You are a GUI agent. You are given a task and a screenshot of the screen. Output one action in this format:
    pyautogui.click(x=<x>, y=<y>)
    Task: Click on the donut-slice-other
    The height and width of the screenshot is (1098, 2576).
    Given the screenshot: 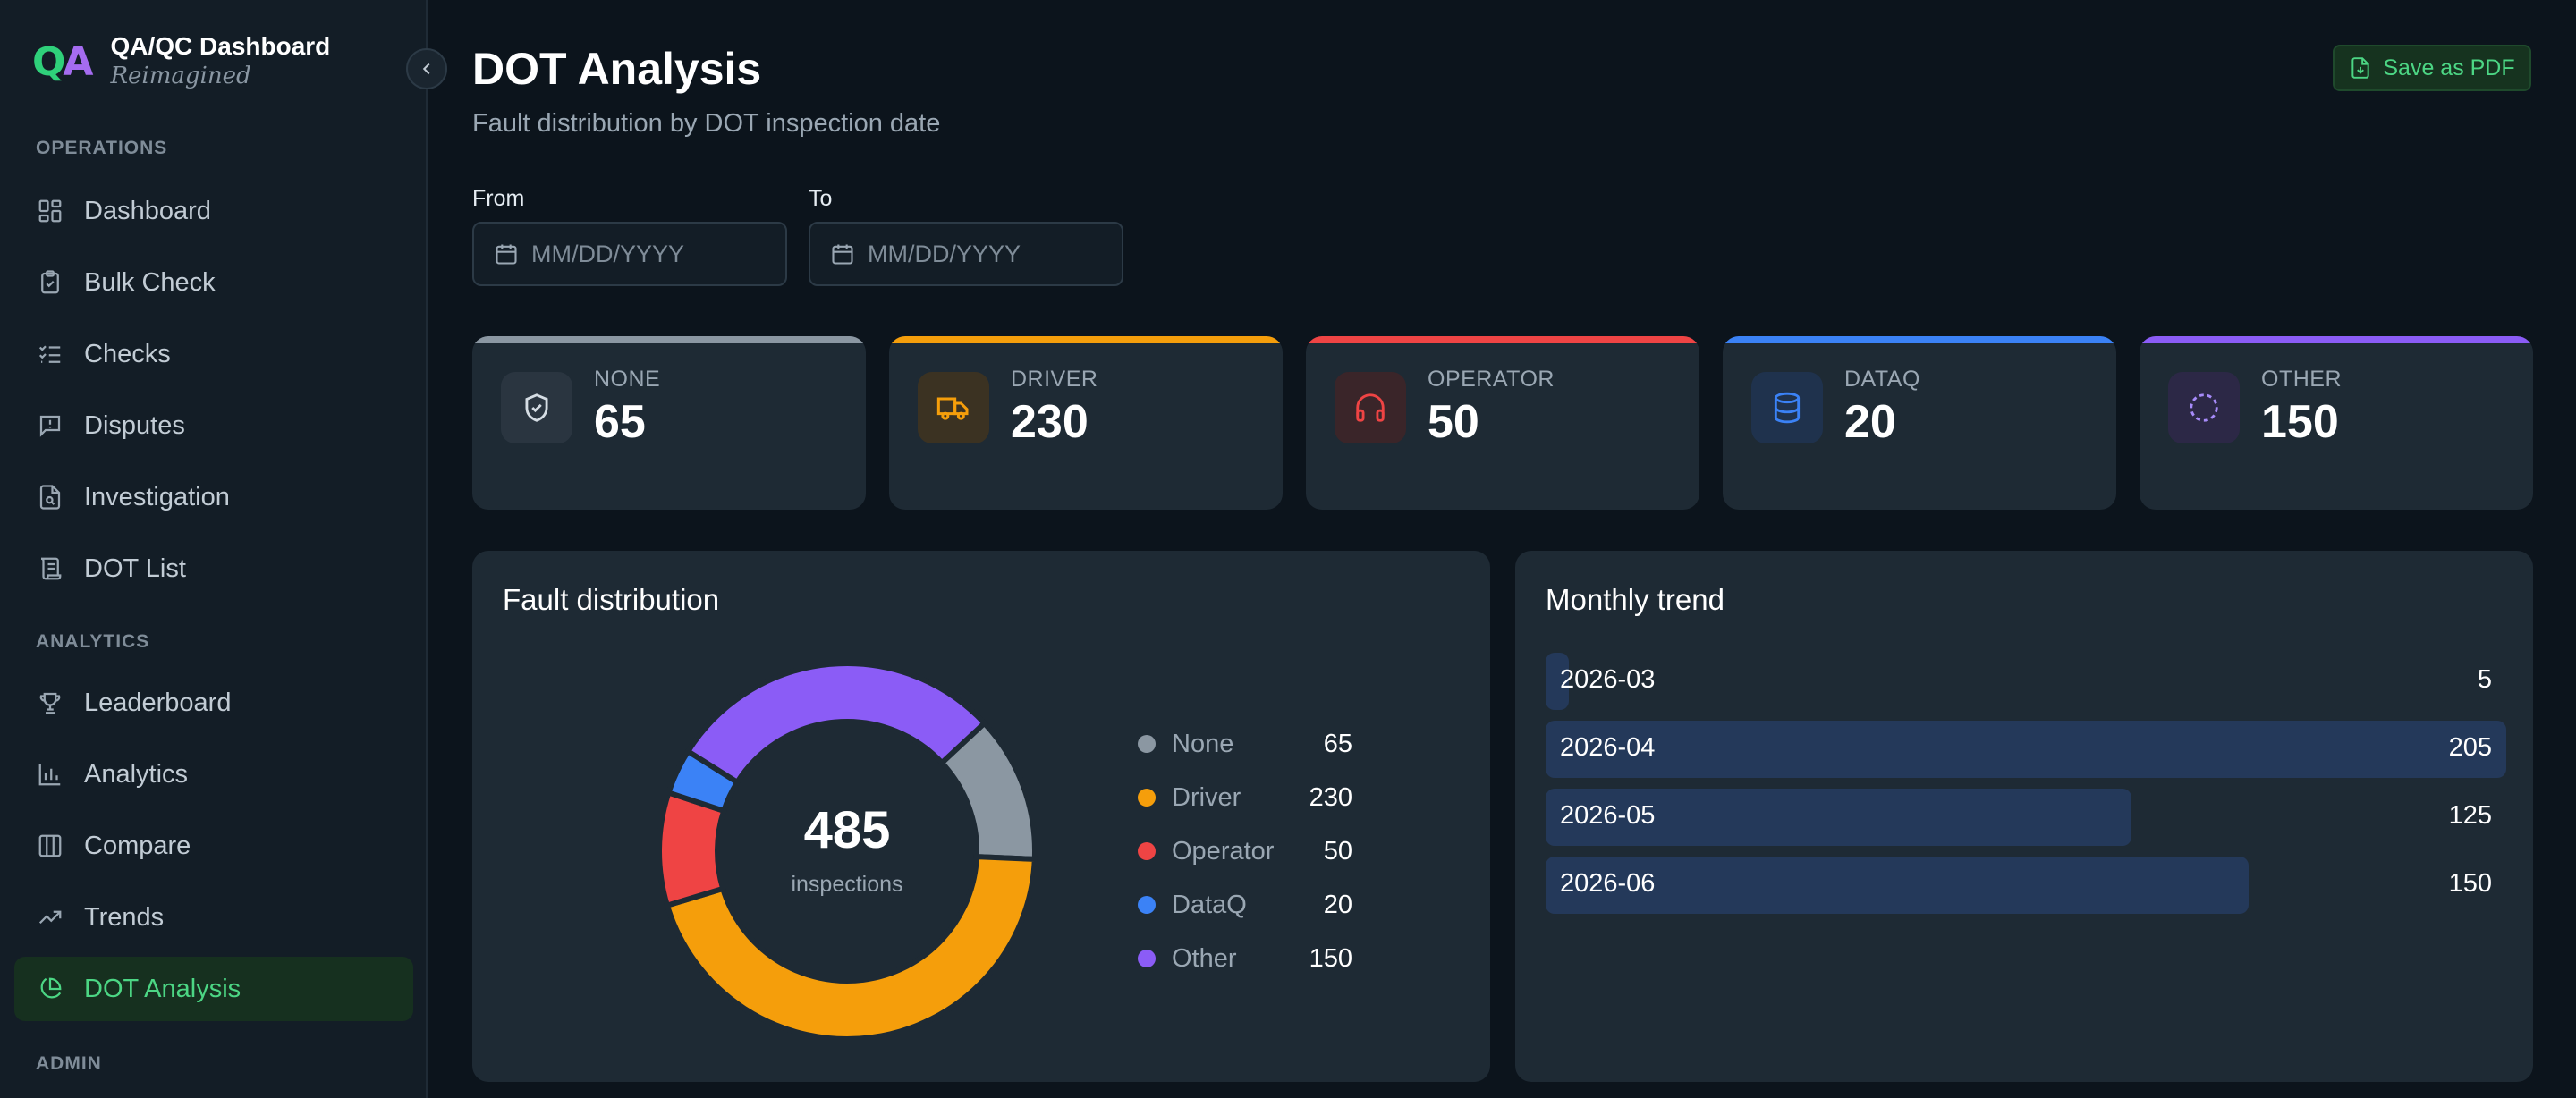 What is the action you would take?
    pyautogui.click(x=836, y=723)
    